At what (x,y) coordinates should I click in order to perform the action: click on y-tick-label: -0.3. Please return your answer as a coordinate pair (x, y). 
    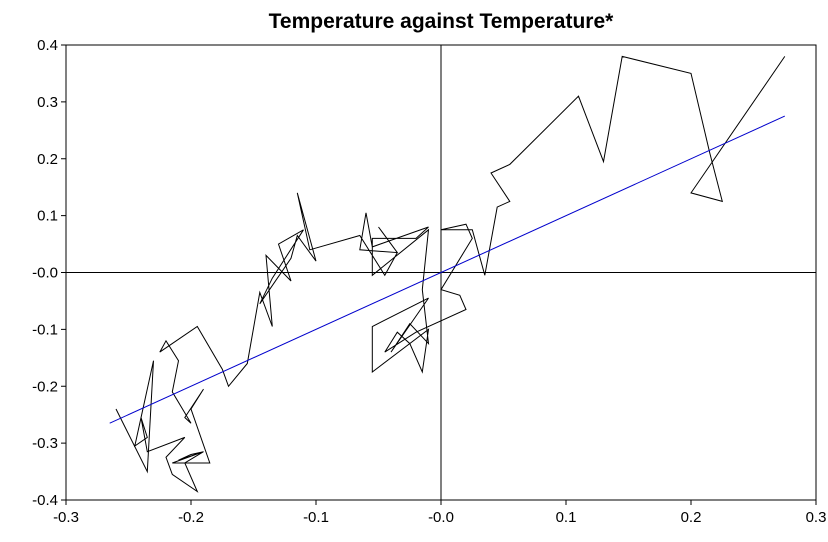
    Looking at the image, I should click on (45, 443).